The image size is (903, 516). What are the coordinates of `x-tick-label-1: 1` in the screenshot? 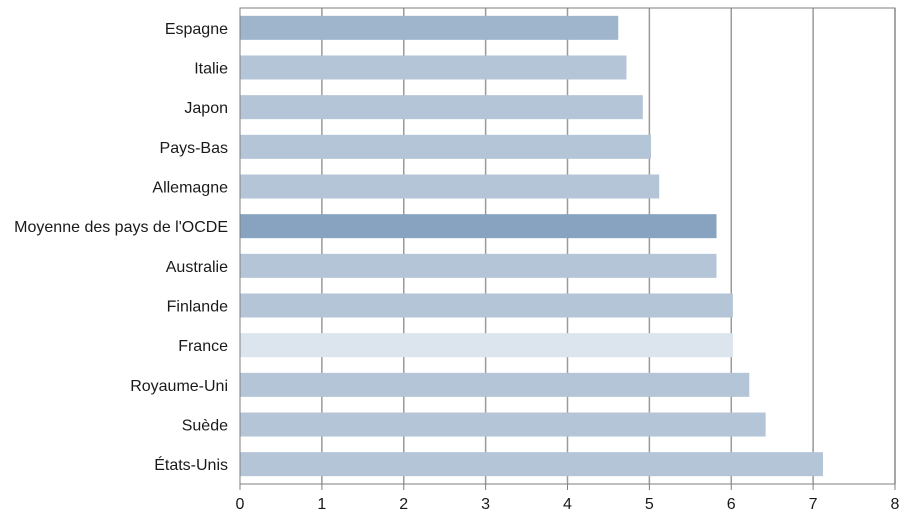 It's located at (321, 504).